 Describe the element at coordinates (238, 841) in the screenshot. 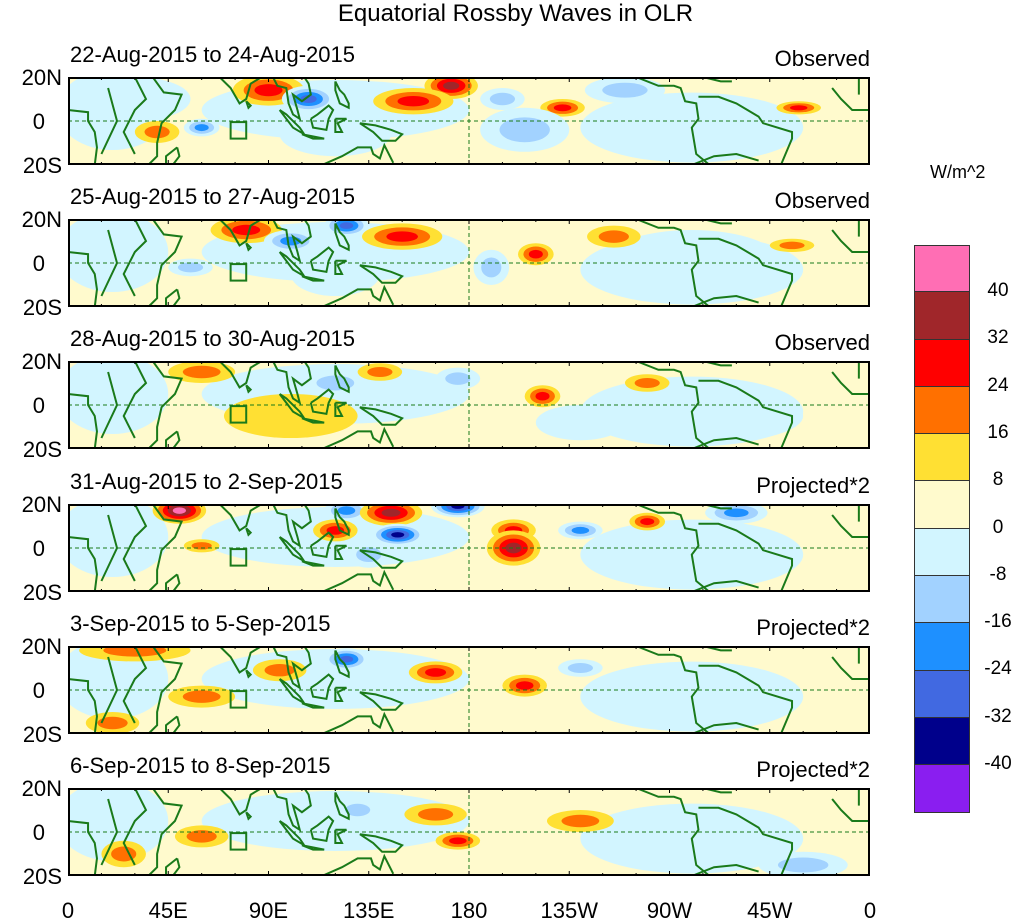

I see `region-box` at that location.